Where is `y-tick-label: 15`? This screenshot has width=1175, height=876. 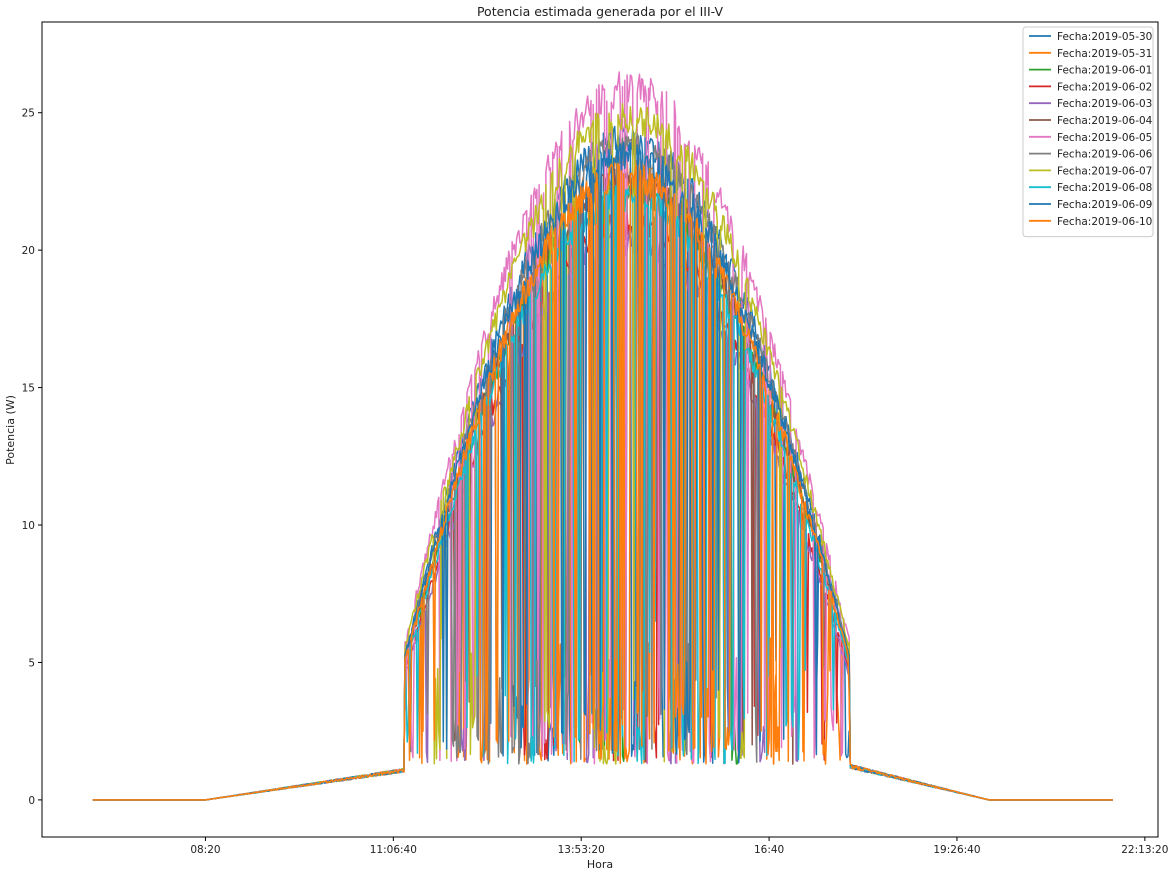 y-tick-label: 15 is located at coordinates (28, 389).